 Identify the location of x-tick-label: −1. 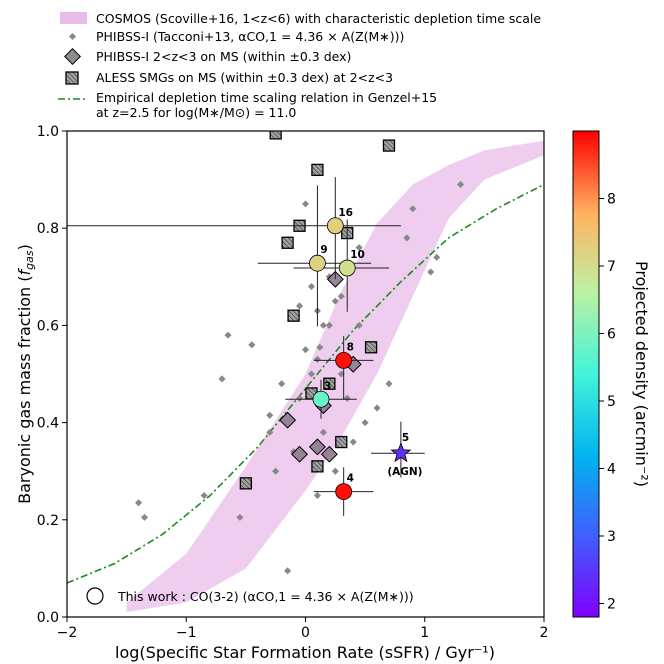
(186, 633).